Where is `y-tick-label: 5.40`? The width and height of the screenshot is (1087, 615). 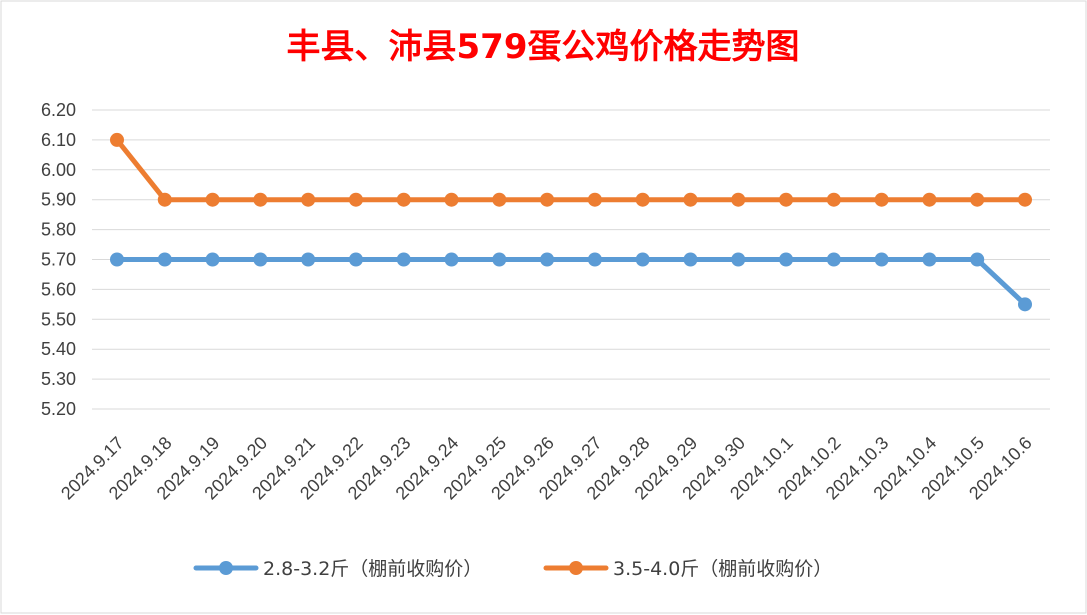 y-tick-label: 5.40 is located at coordinates (58, 349).